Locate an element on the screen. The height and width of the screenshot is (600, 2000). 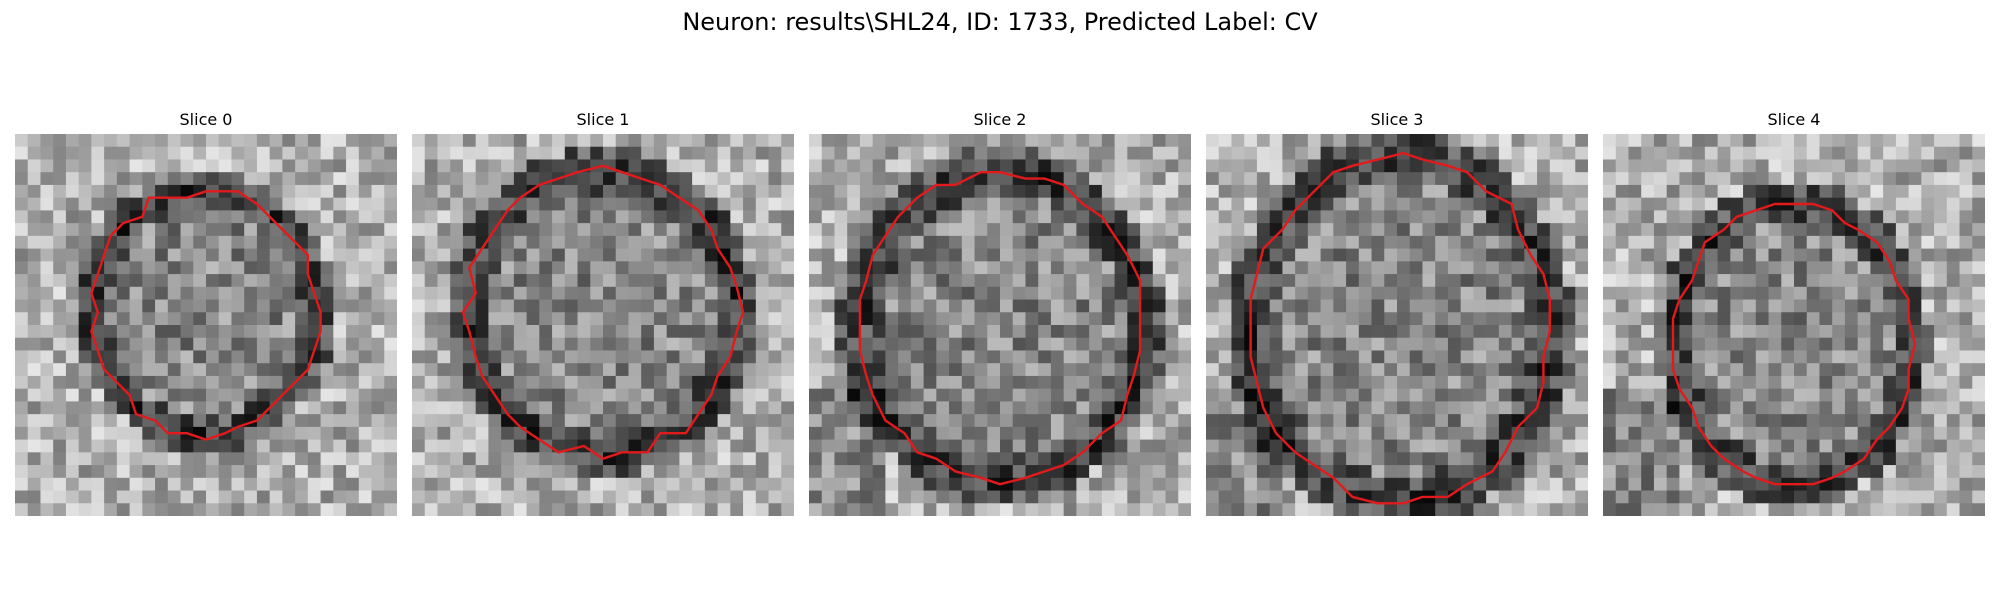
slice-title: Slice 1 is located at coordinates (603, 119).